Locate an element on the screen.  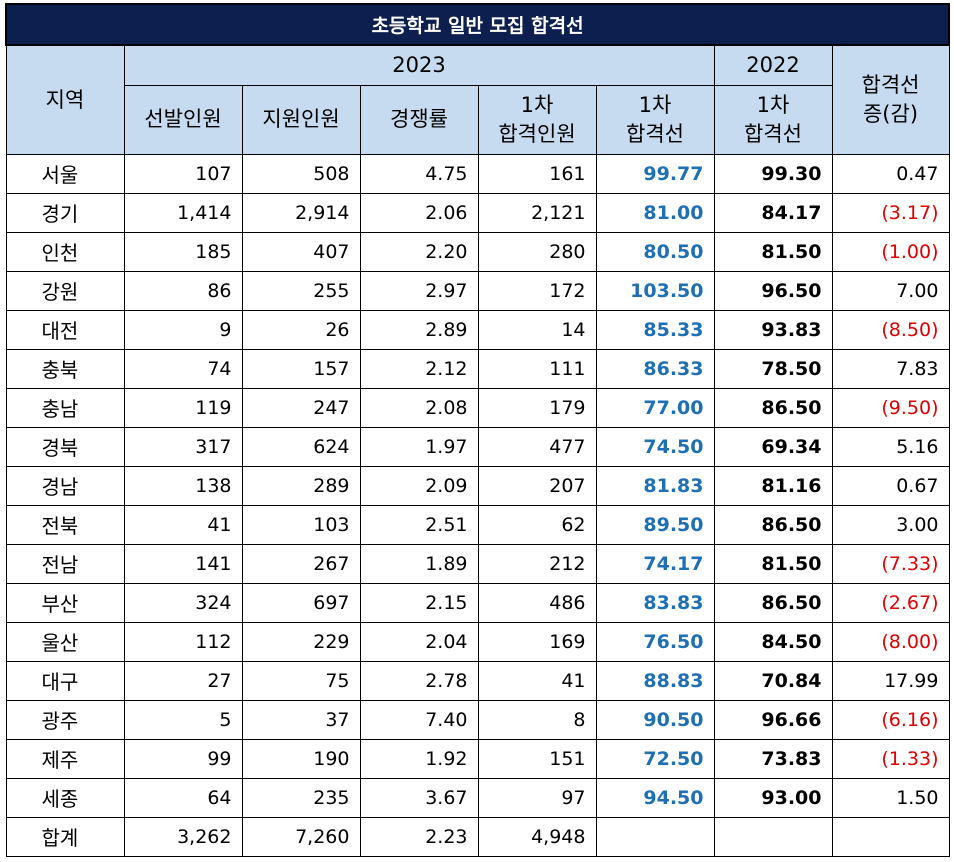
header-selected: 선발인원 is located at coordinates (183, 119).